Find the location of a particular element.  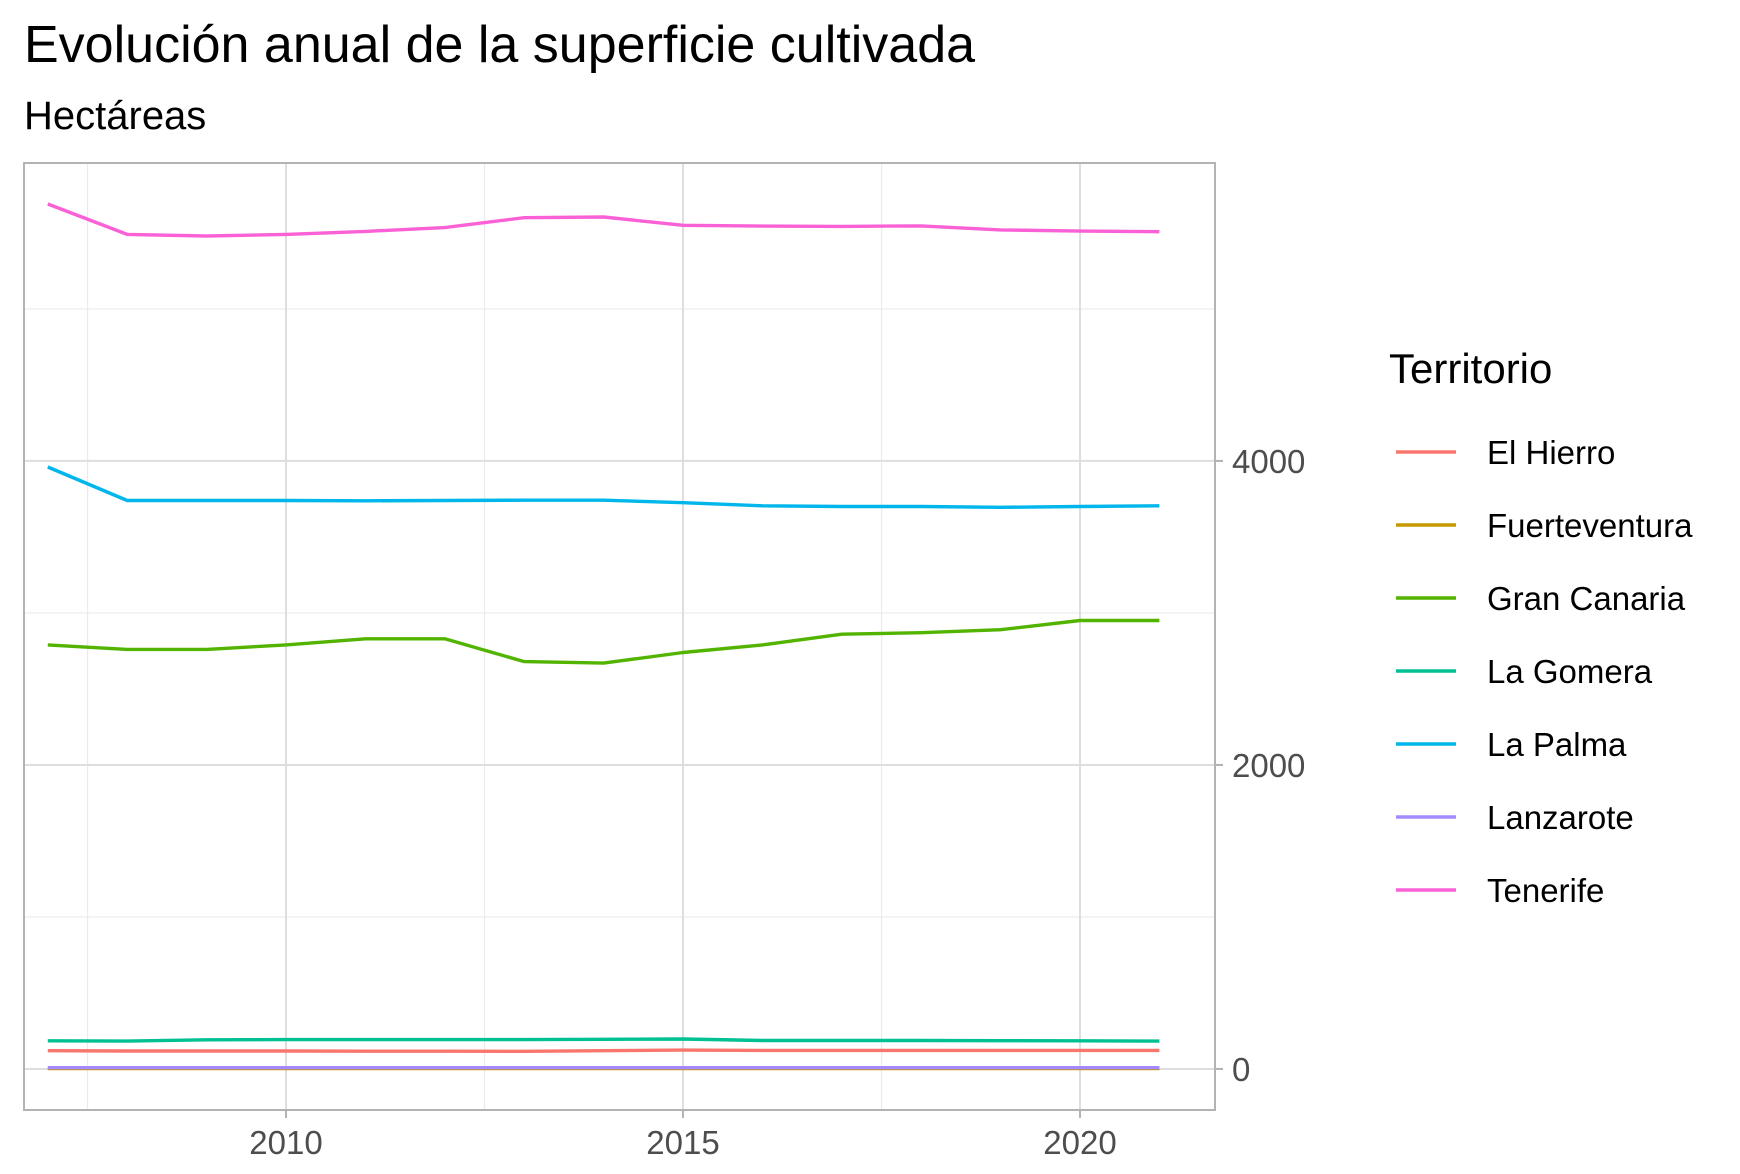

legend-label: El Hierro is located at coordinates (1551, 452).